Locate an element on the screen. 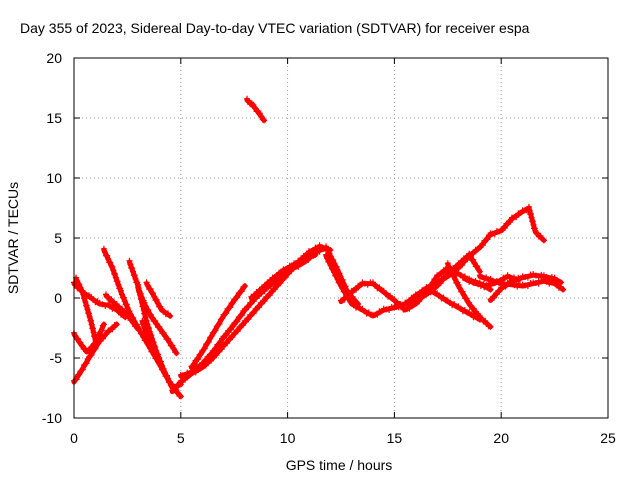 This screenshot has height=480, width=640. y-tick-label: -5 is located at coordinates (56, 358).